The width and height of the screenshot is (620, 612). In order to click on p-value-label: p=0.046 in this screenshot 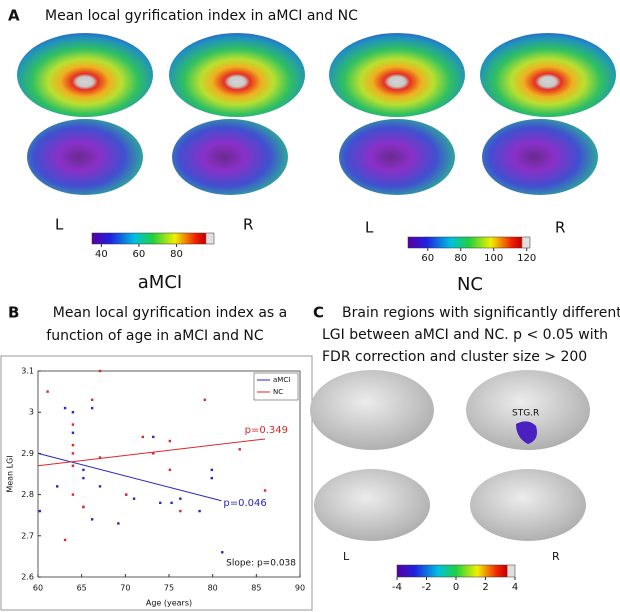, I will do `click(244, 503)`.